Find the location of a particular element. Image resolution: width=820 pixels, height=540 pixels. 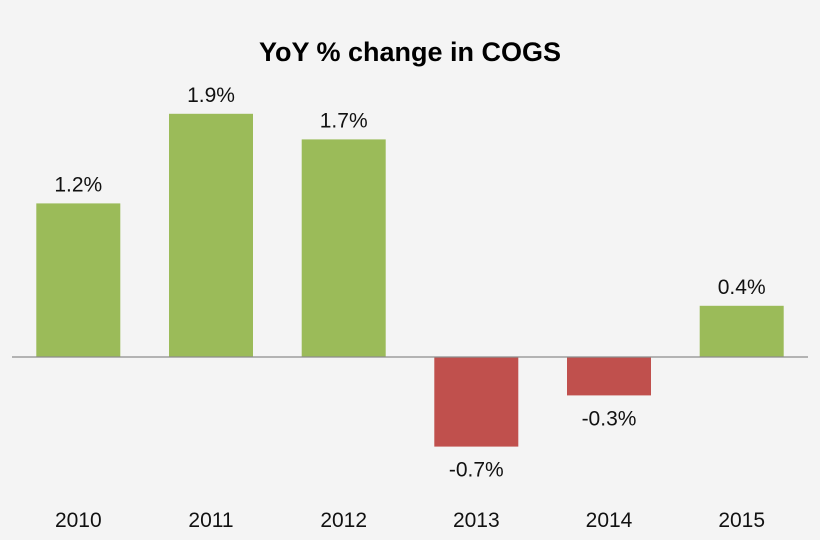

data-label-2010: 1.2% is located at coordinates (78, 184).